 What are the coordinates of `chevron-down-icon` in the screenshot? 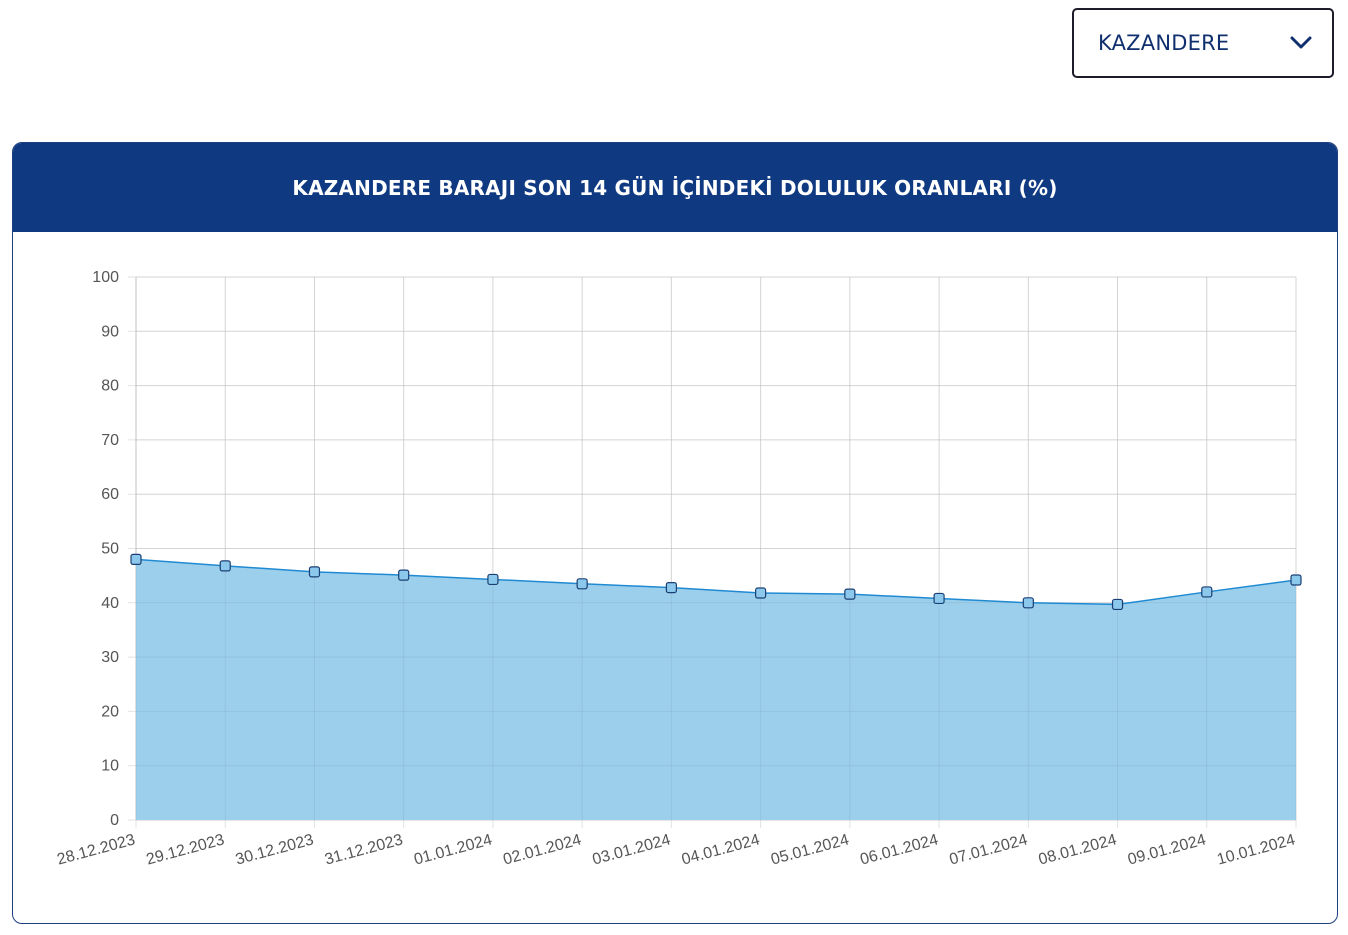 It's located at (1301, 42).